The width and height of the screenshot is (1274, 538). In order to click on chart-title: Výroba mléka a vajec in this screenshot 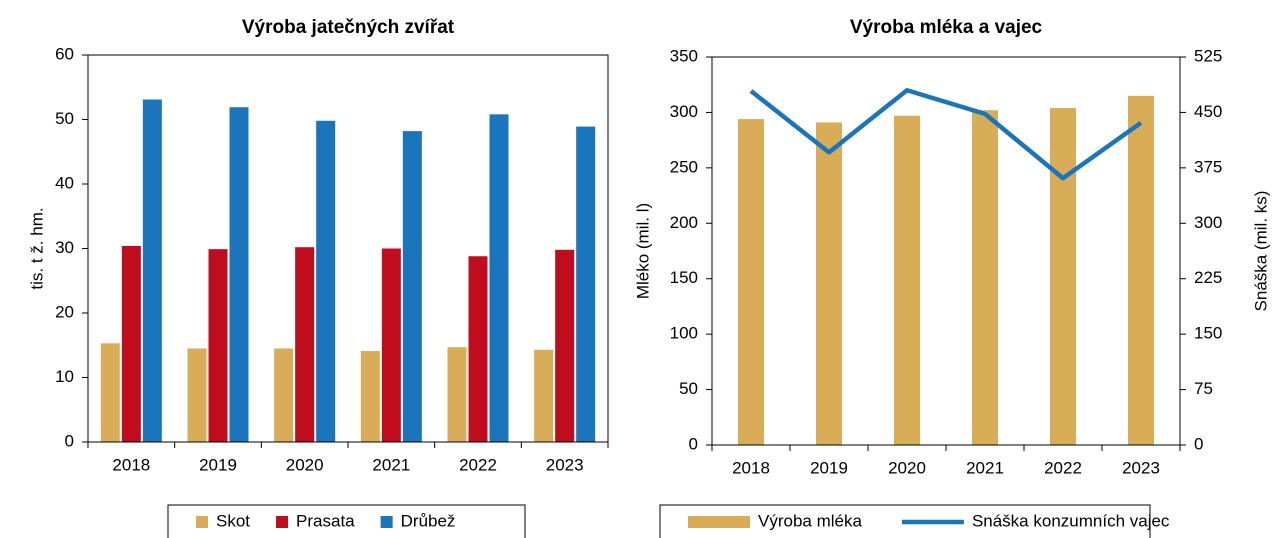, I will do `click(946, 27)`.